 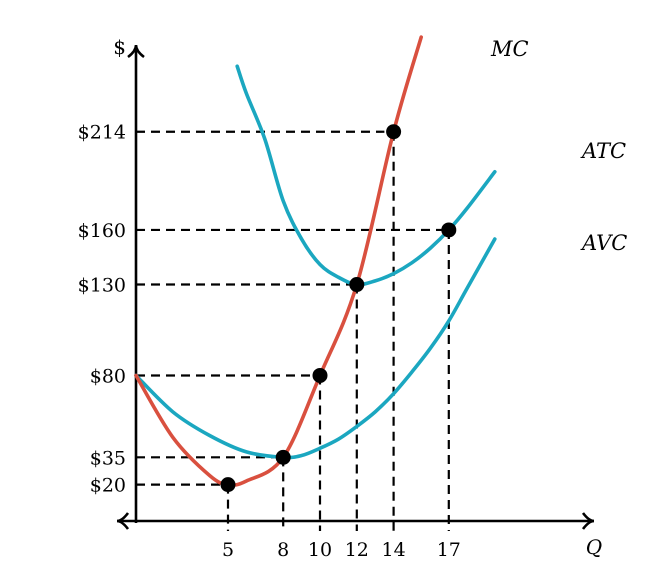 What do you see at coordinates (123, 521) in the screenshot?
I see `x-axis-arrowhead-left` at bounding box center [123, 521].